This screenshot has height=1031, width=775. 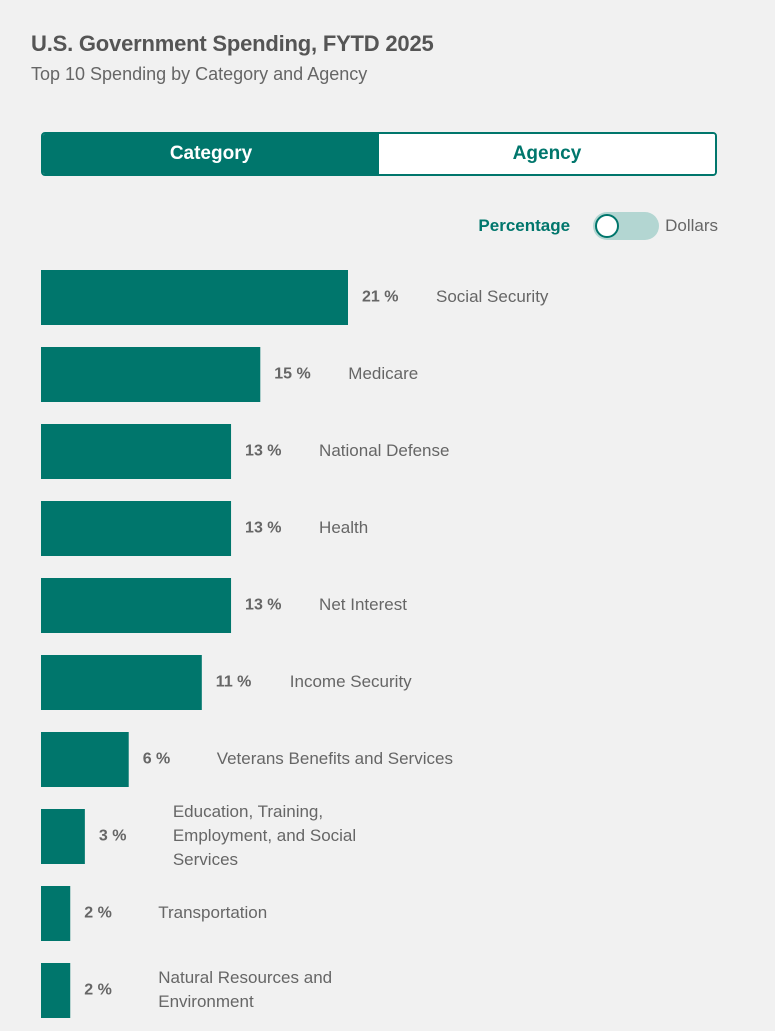 I want to click on category-label-1: Medicare, so click(x=383, y=373).